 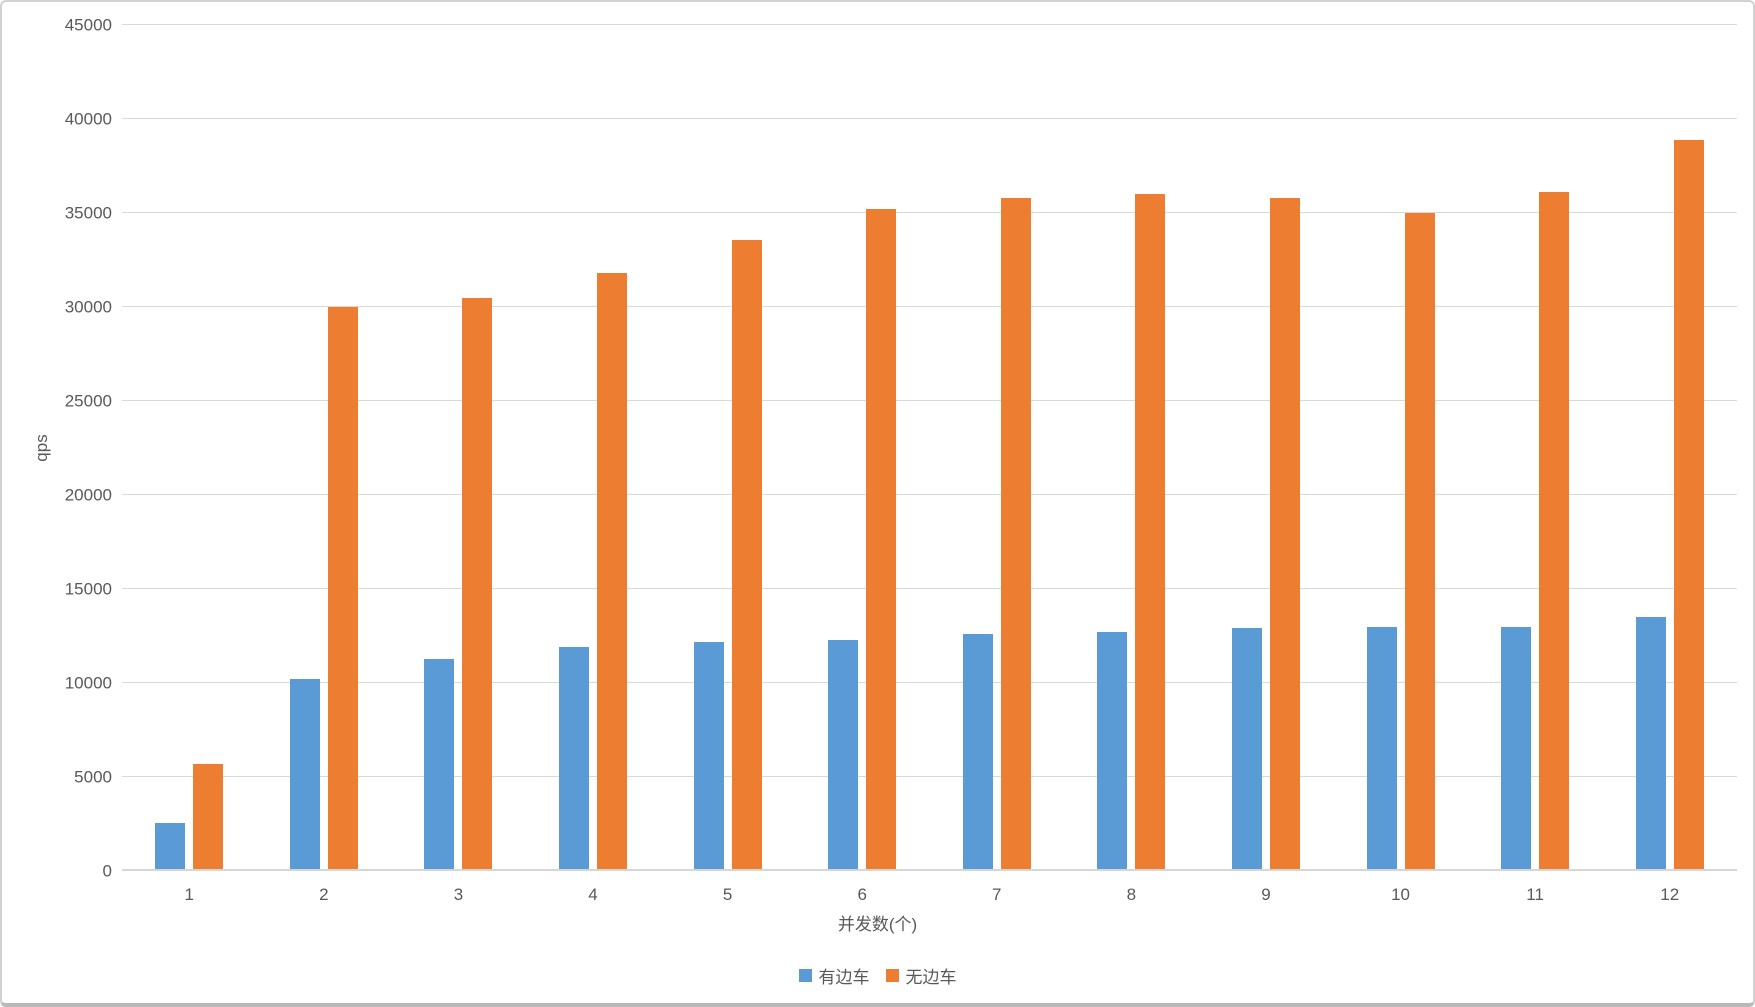 I want to click on x-axis-tick-label: 8, so click(x=1131, y=894).